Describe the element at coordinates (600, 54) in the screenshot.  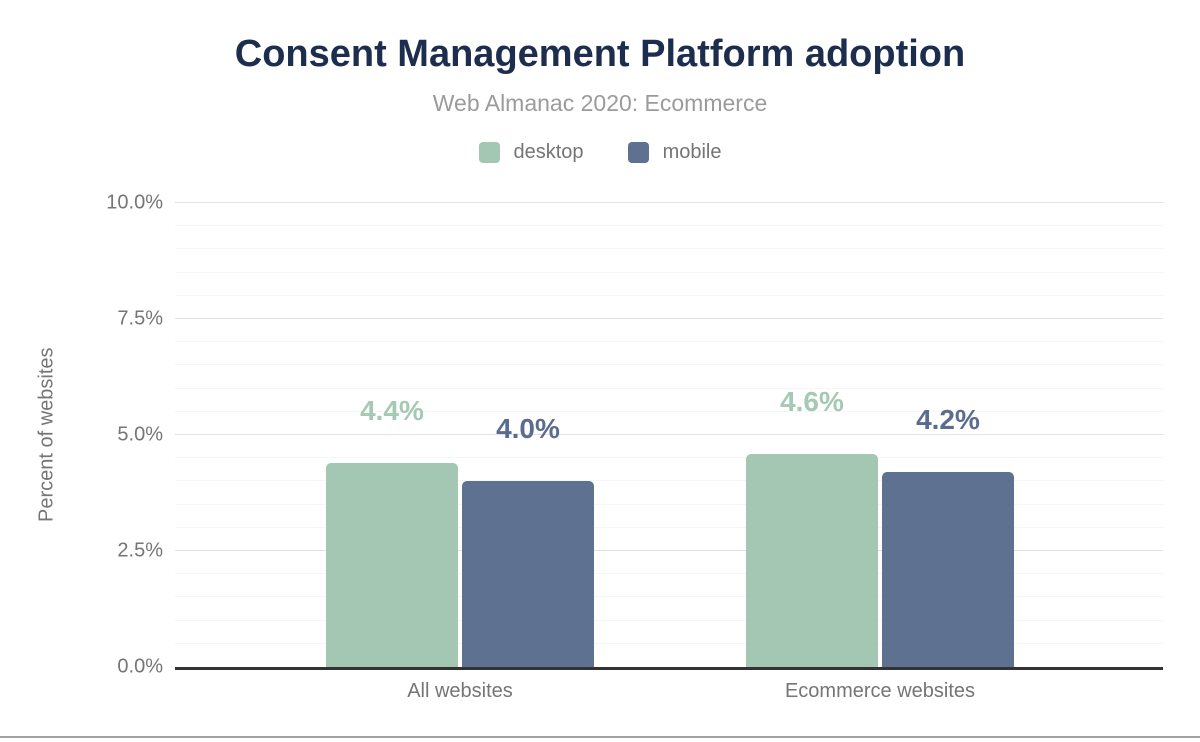
I see `chart-title: Consent Management Platform adoption` at that location.